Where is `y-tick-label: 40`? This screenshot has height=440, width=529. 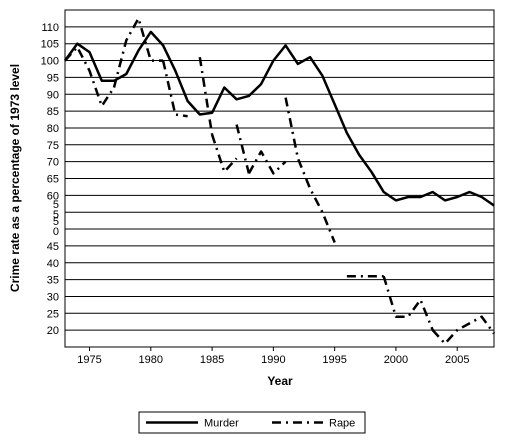 y-tick-label: 40 is located at coordinates (53, 264).